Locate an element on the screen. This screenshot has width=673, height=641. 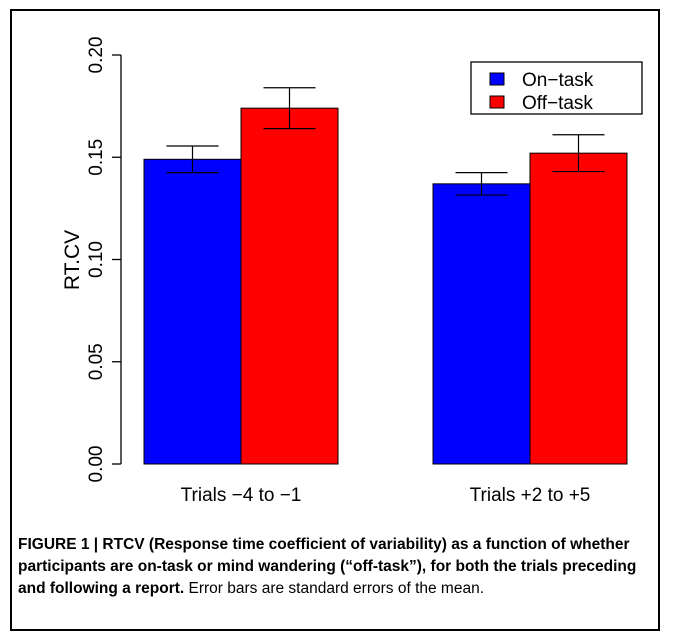
x-tick-label: Trials +2 to +5 is located at coordinates (530, 495).